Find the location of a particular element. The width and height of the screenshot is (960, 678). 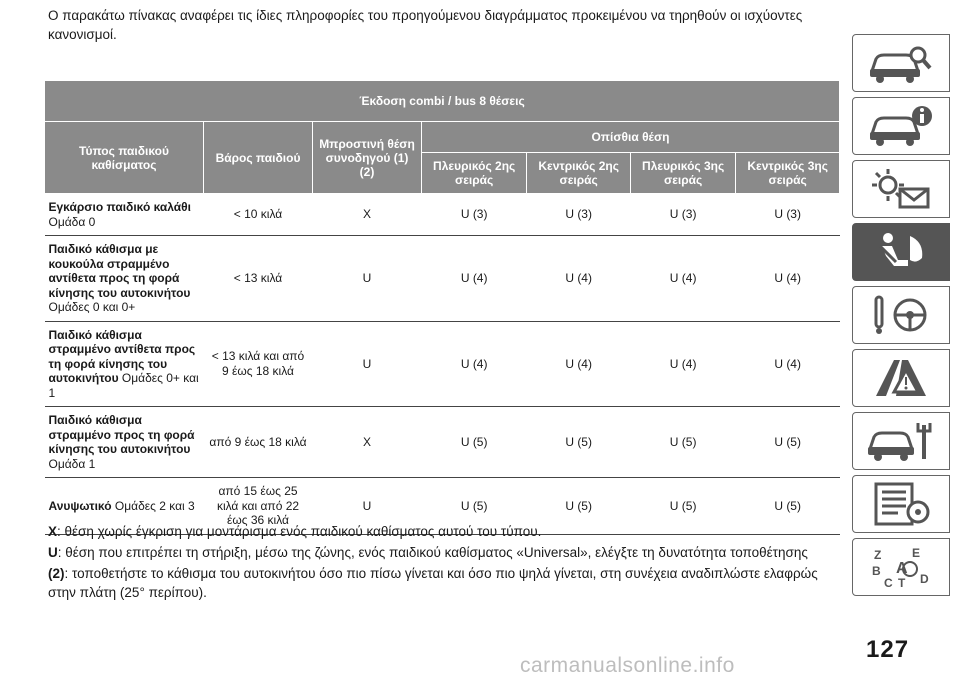

car-search-icon is located at coordinates (900, 64).